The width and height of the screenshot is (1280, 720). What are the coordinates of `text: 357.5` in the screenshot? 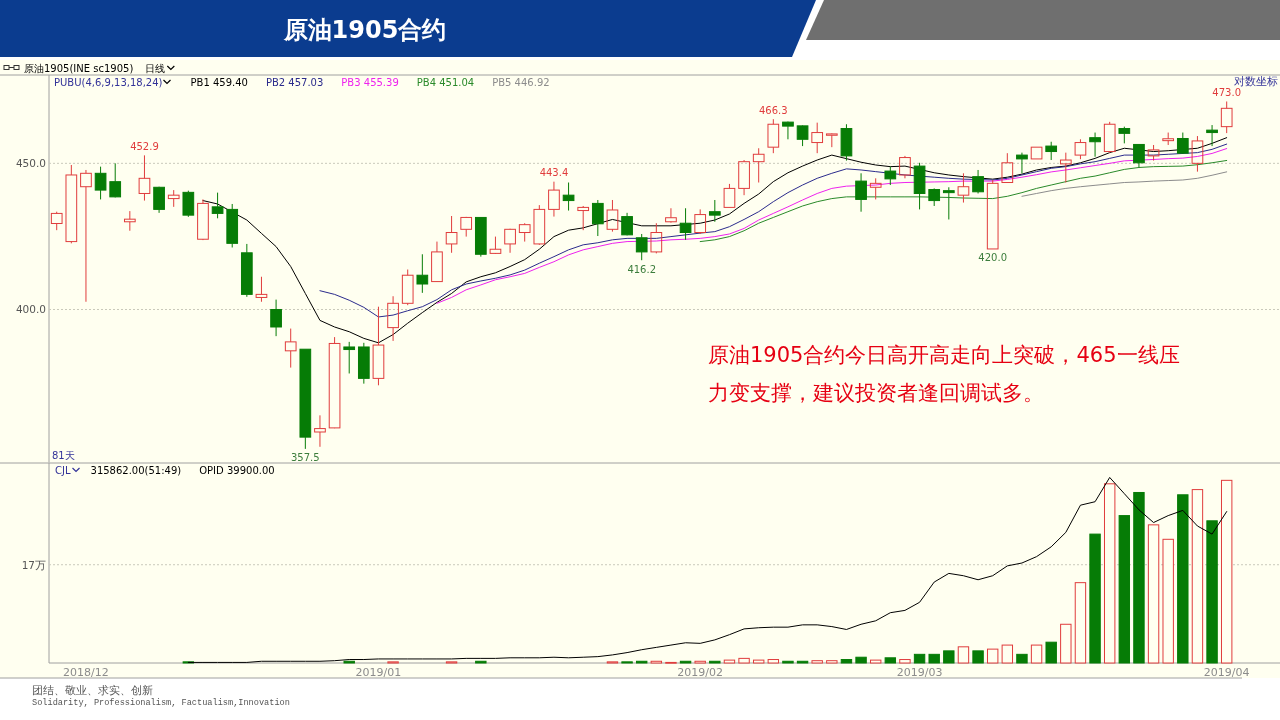 It's located at (305, 458).